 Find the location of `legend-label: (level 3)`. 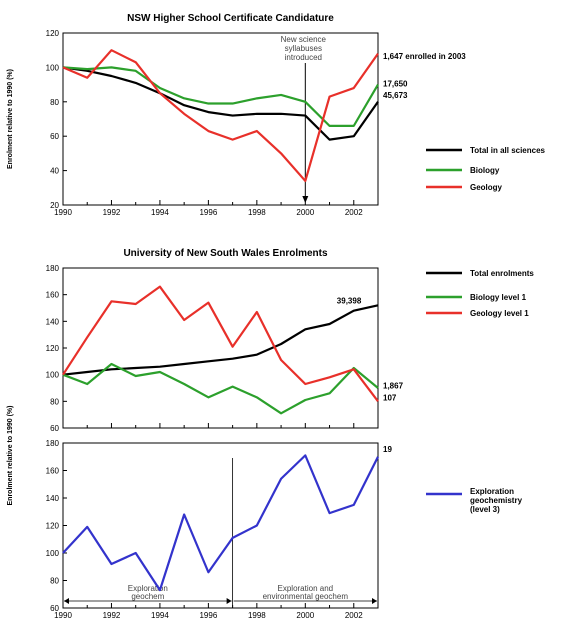

legend-label: (level 3) is located at coordinates (485, 509).